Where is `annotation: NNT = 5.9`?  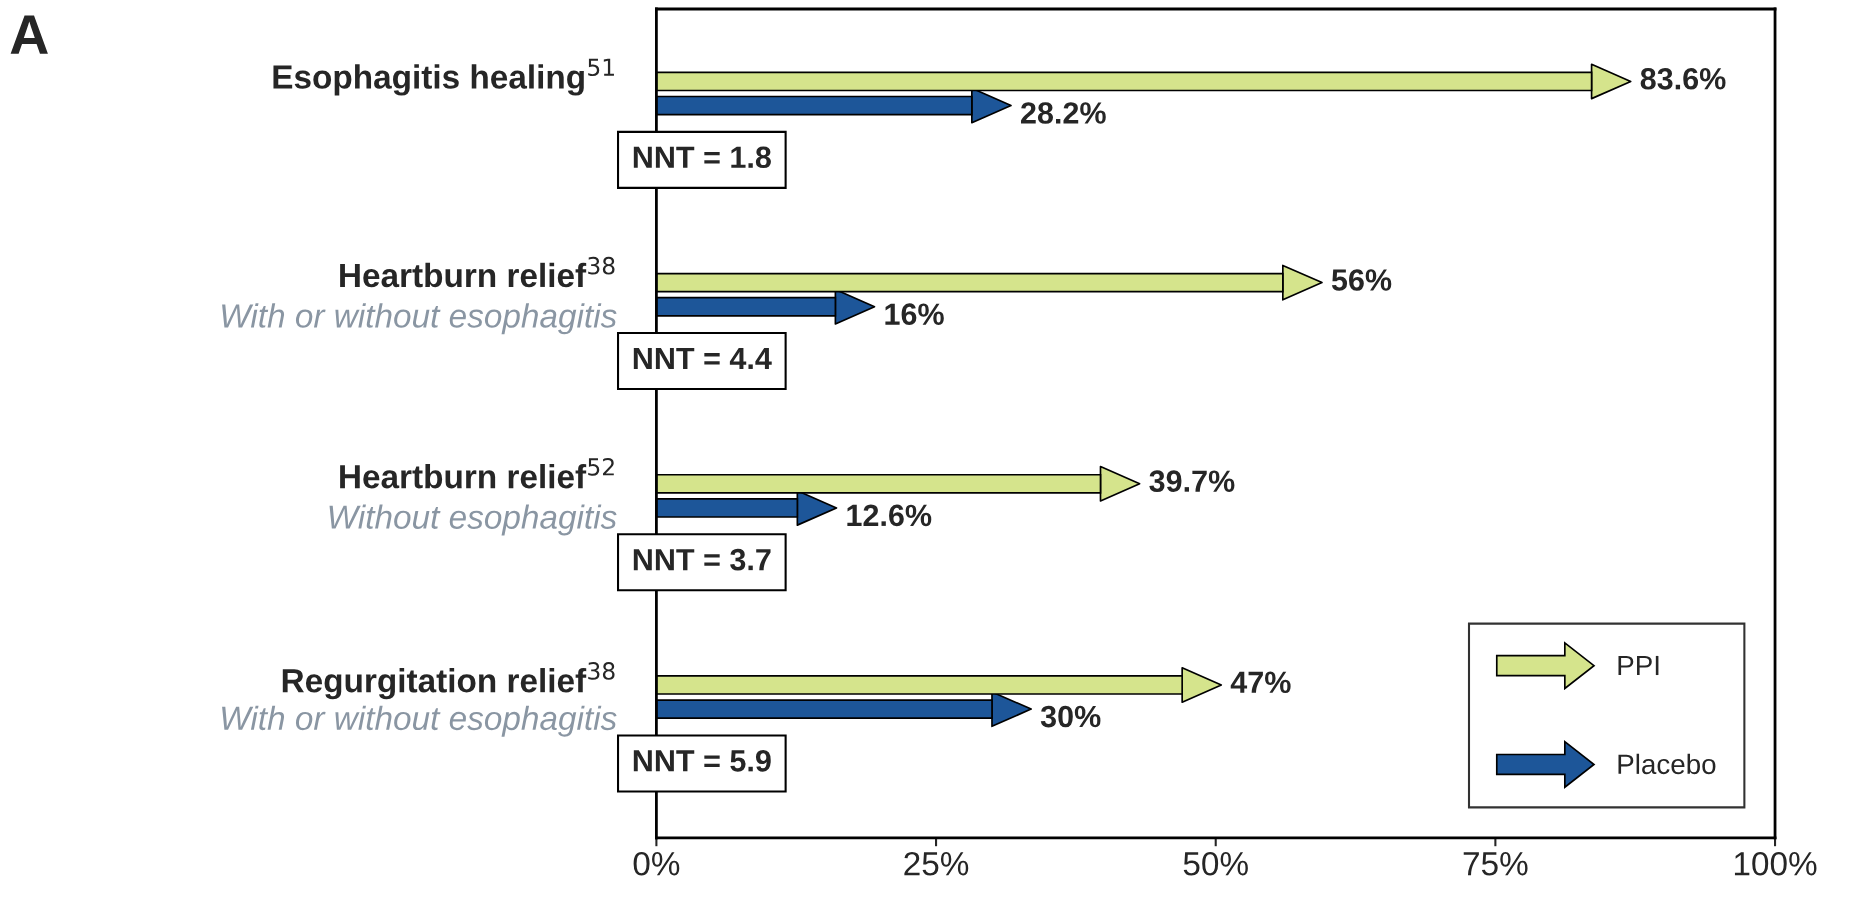 annotation: NNT = 5.9 is located at coordinates (702, 760).